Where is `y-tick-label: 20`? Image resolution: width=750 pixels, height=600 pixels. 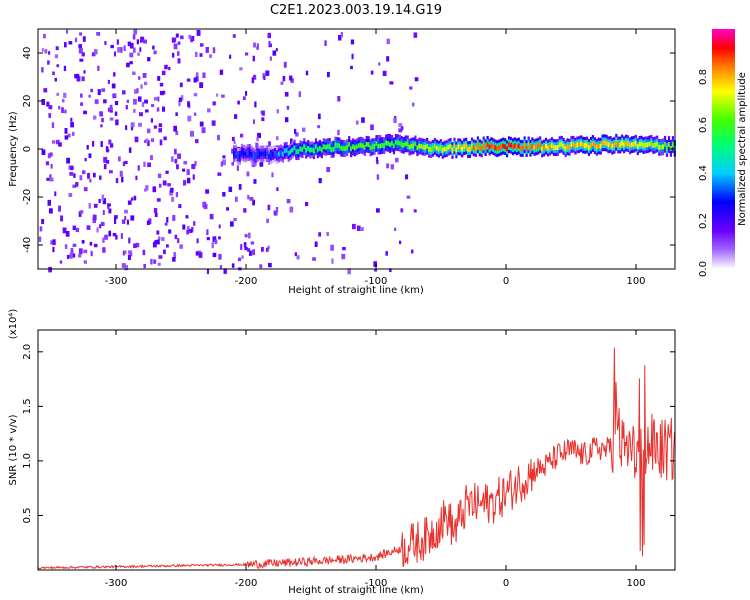 y-tick-label: 20 is located at coordinates (27, 101).